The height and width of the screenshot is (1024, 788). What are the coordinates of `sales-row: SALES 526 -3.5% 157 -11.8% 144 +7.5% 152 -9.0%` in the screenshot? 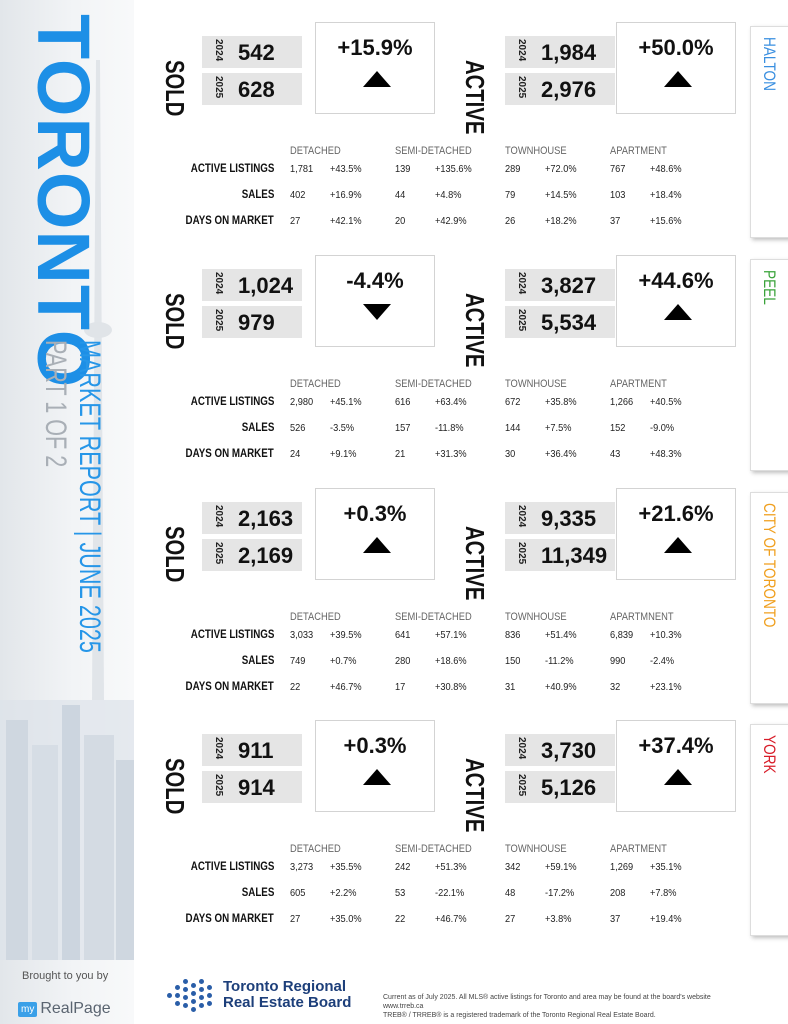 It's located at (430, 431).